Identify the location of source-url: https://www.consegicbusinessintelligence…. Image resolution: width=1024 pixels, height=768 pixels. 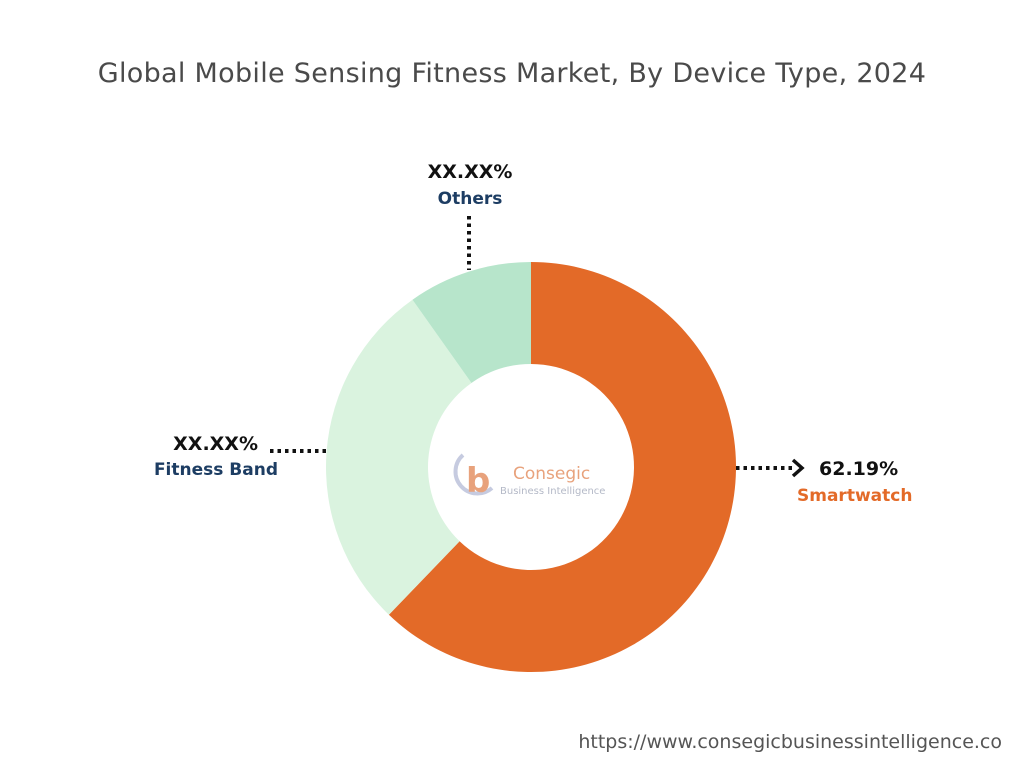
(790, 742).